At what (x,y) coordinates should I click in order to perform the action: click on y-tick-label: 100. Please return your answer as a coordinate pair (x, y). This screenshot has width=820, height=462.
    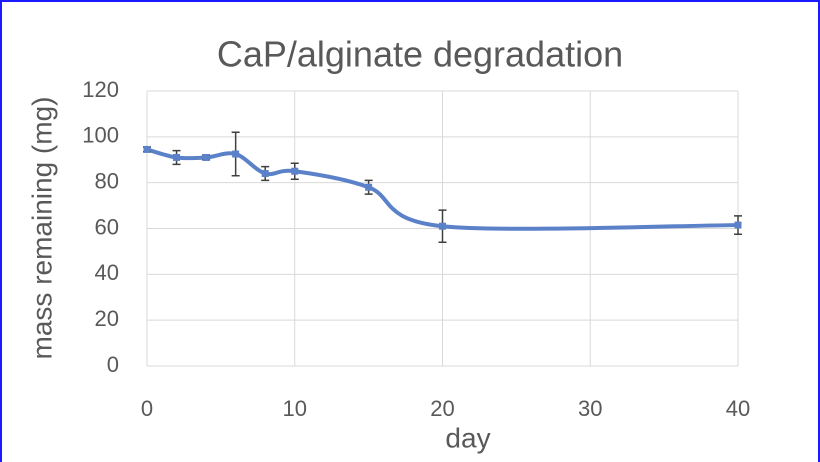
    Looking at the image, I should click on (100, 135).